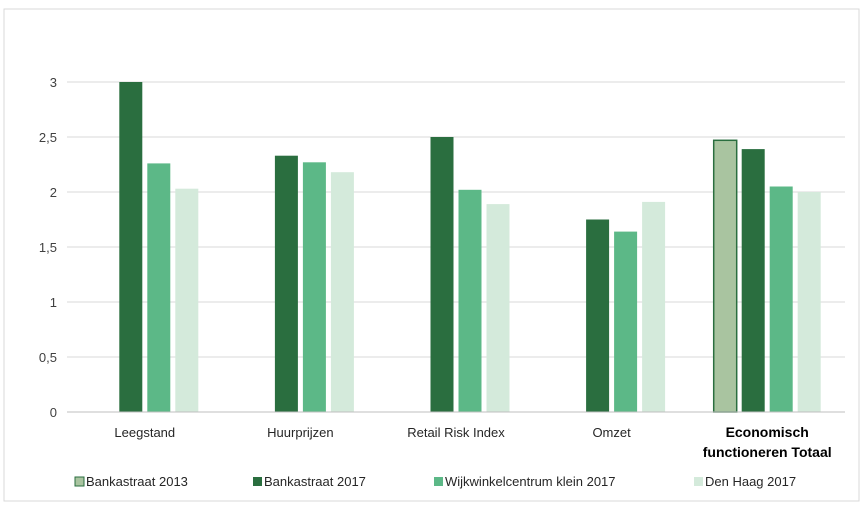 The image size is (868, 511). I want to click on y-tick-label: 0,5, so click(48, 357).